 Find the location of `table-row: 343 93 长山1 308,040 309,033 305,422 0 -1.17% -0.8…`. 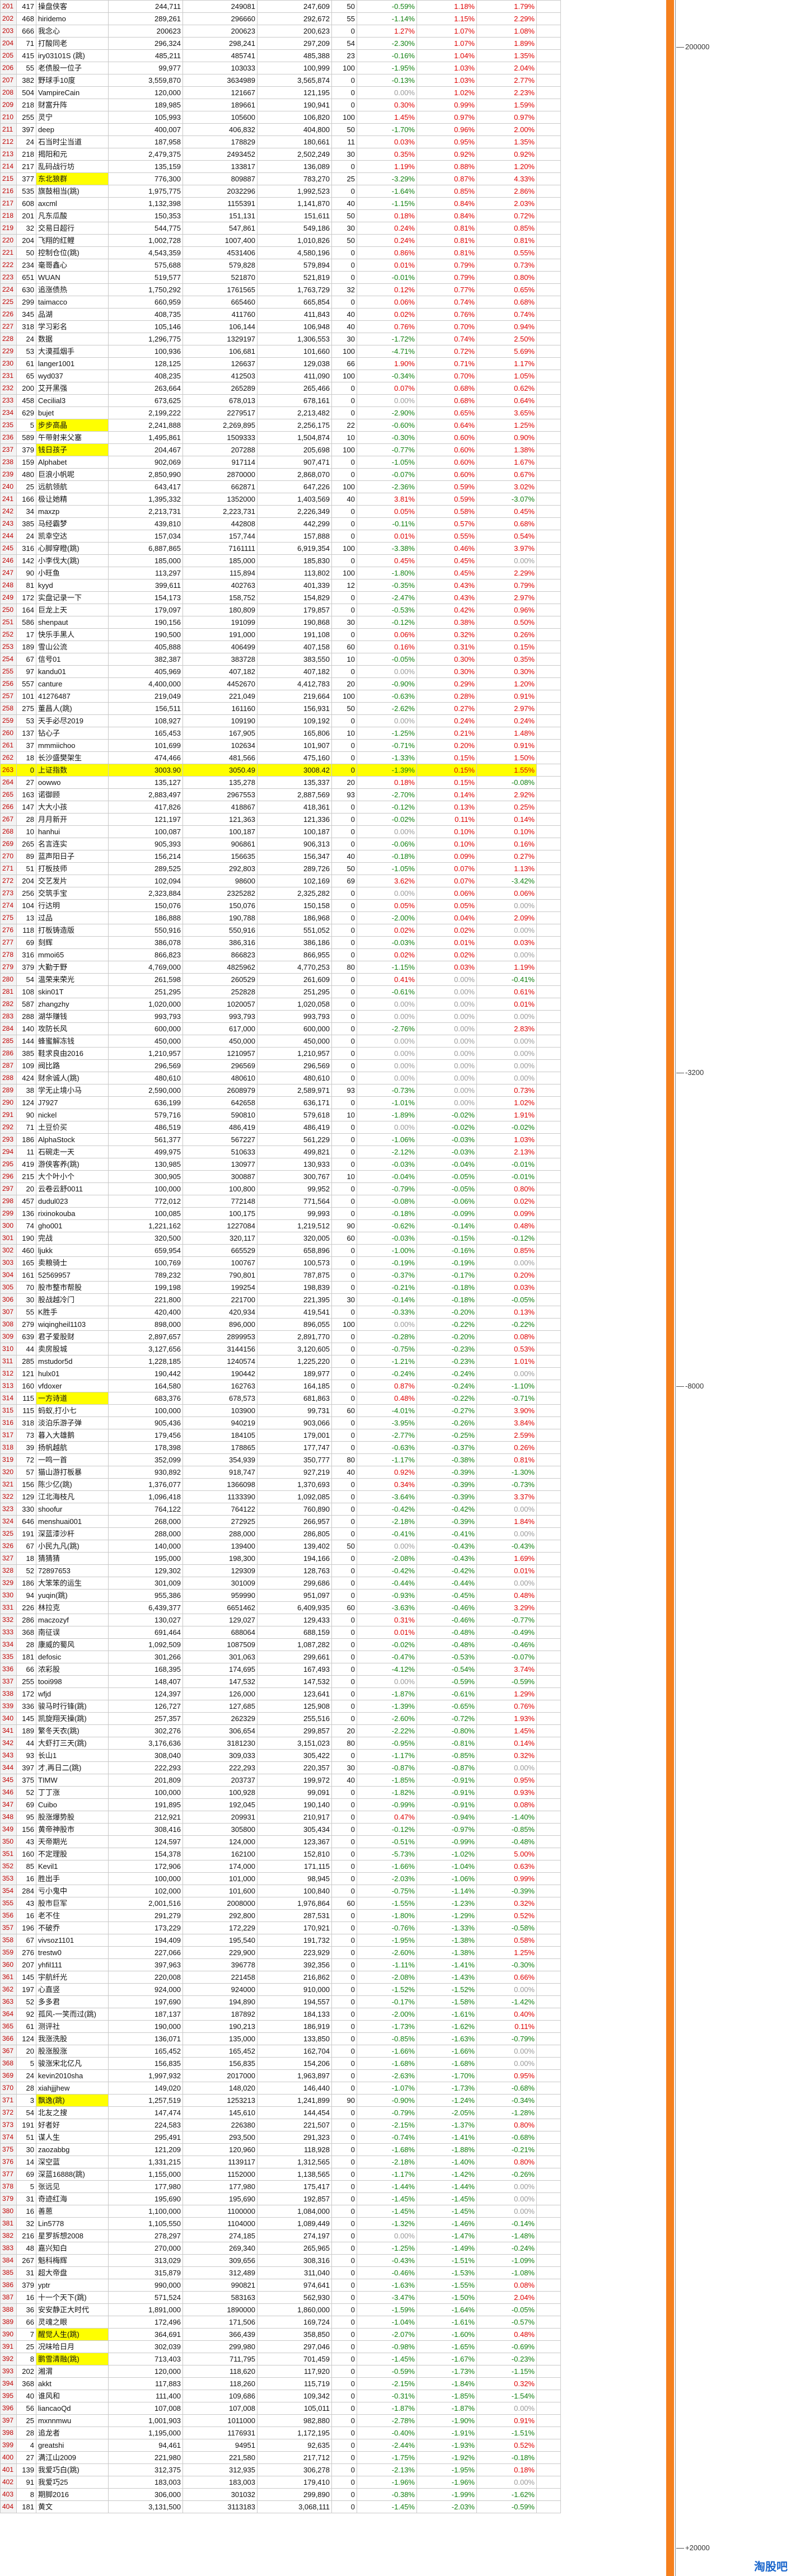

table-row: 343 93 长山1 308,040 309,033 305,422 0 -1.17% -0.8… is located at coordinates (280, 1756).